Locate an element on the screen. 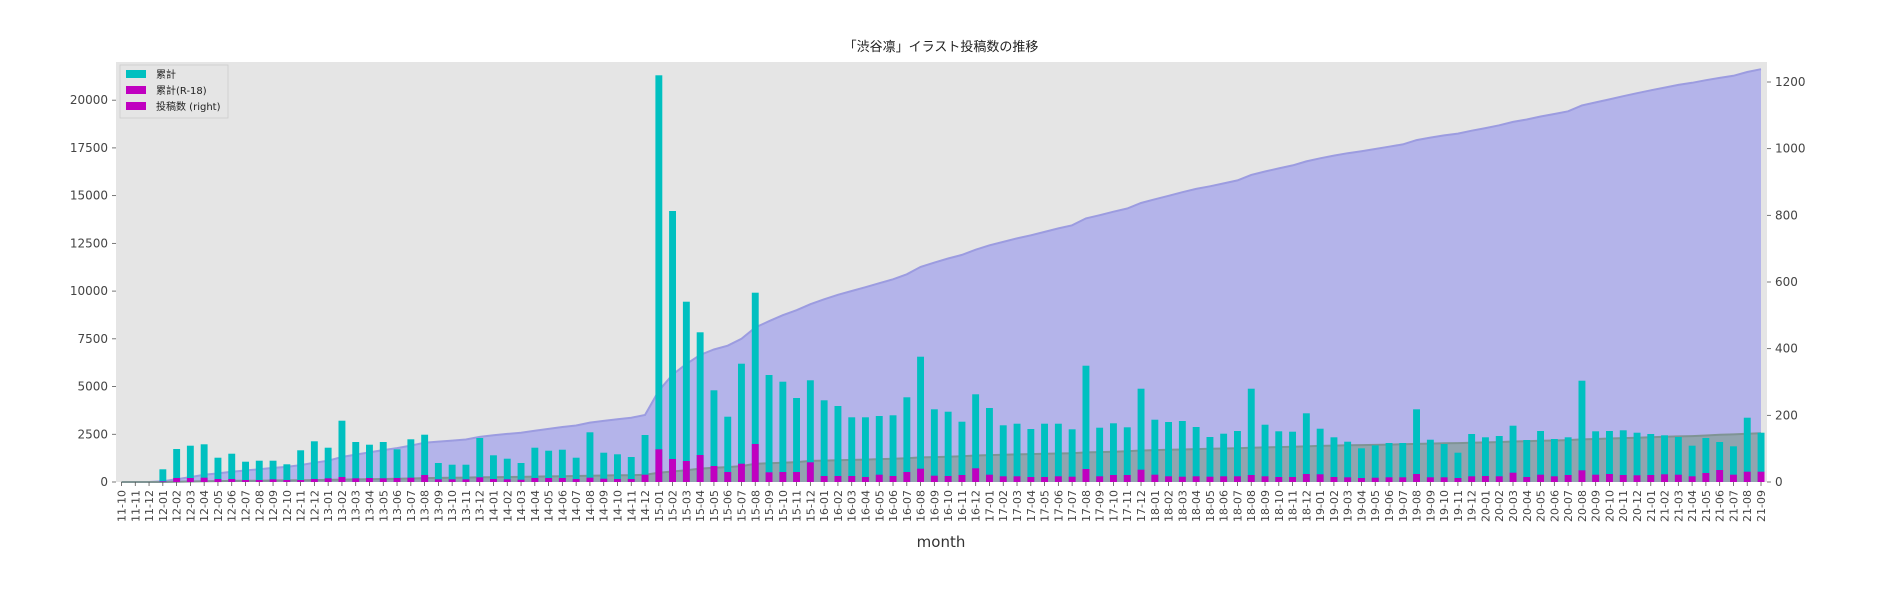  x-tick-label: 12-07 is located at coordinates (245, 506).